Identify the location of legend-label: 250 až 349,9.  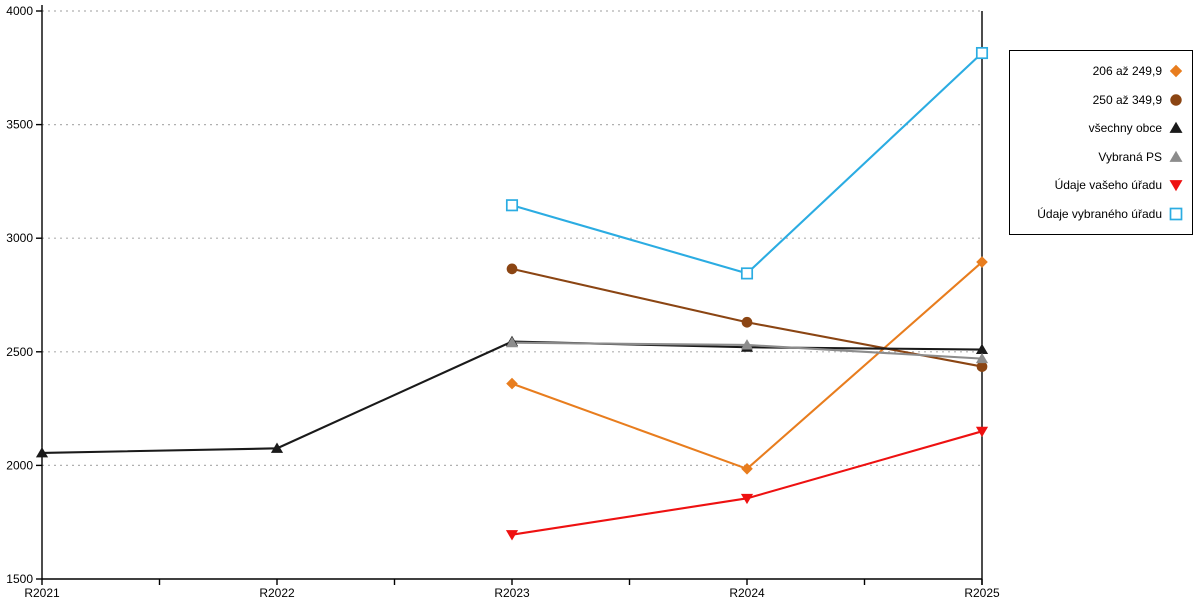
(1127, 99).